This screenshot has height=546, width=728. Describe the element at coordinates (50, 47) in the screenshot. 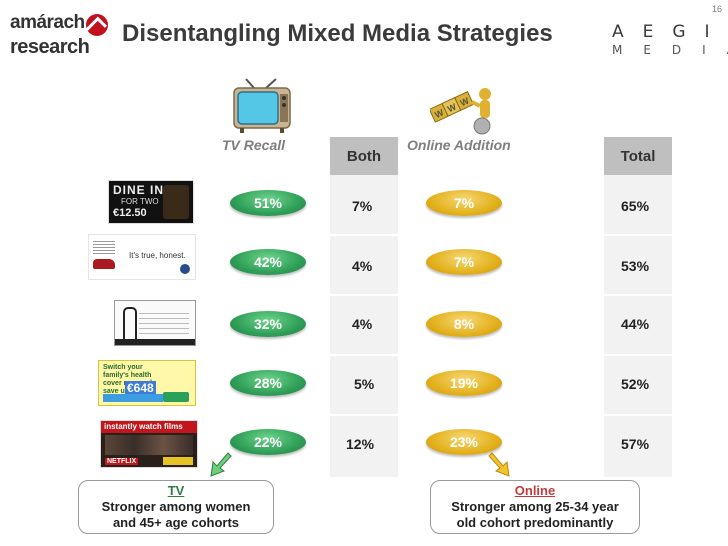

I see `logo-line-2: research` at that location.